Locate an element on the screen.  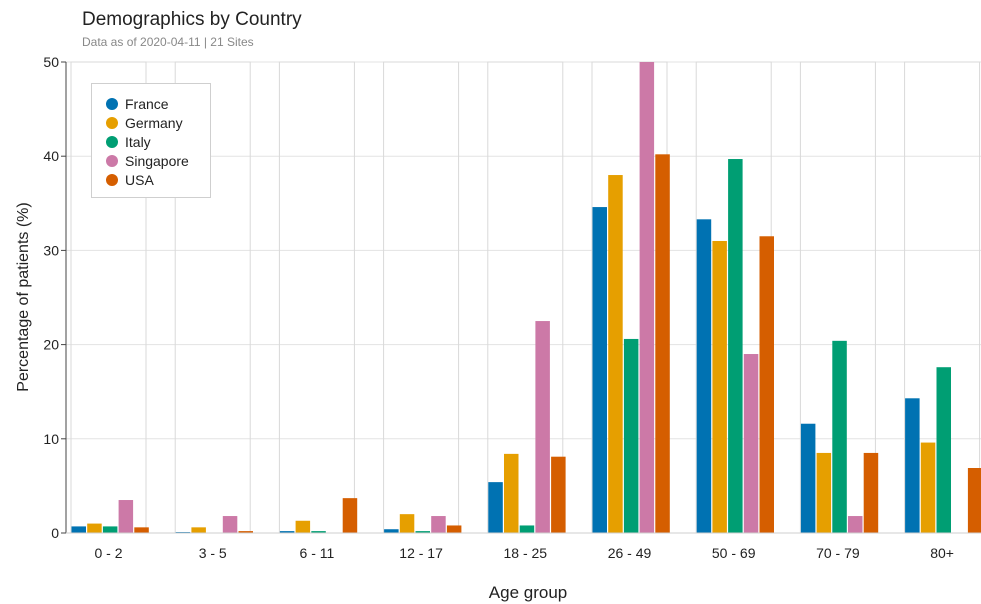
legend-item: France is located at coordinates (158, 103).